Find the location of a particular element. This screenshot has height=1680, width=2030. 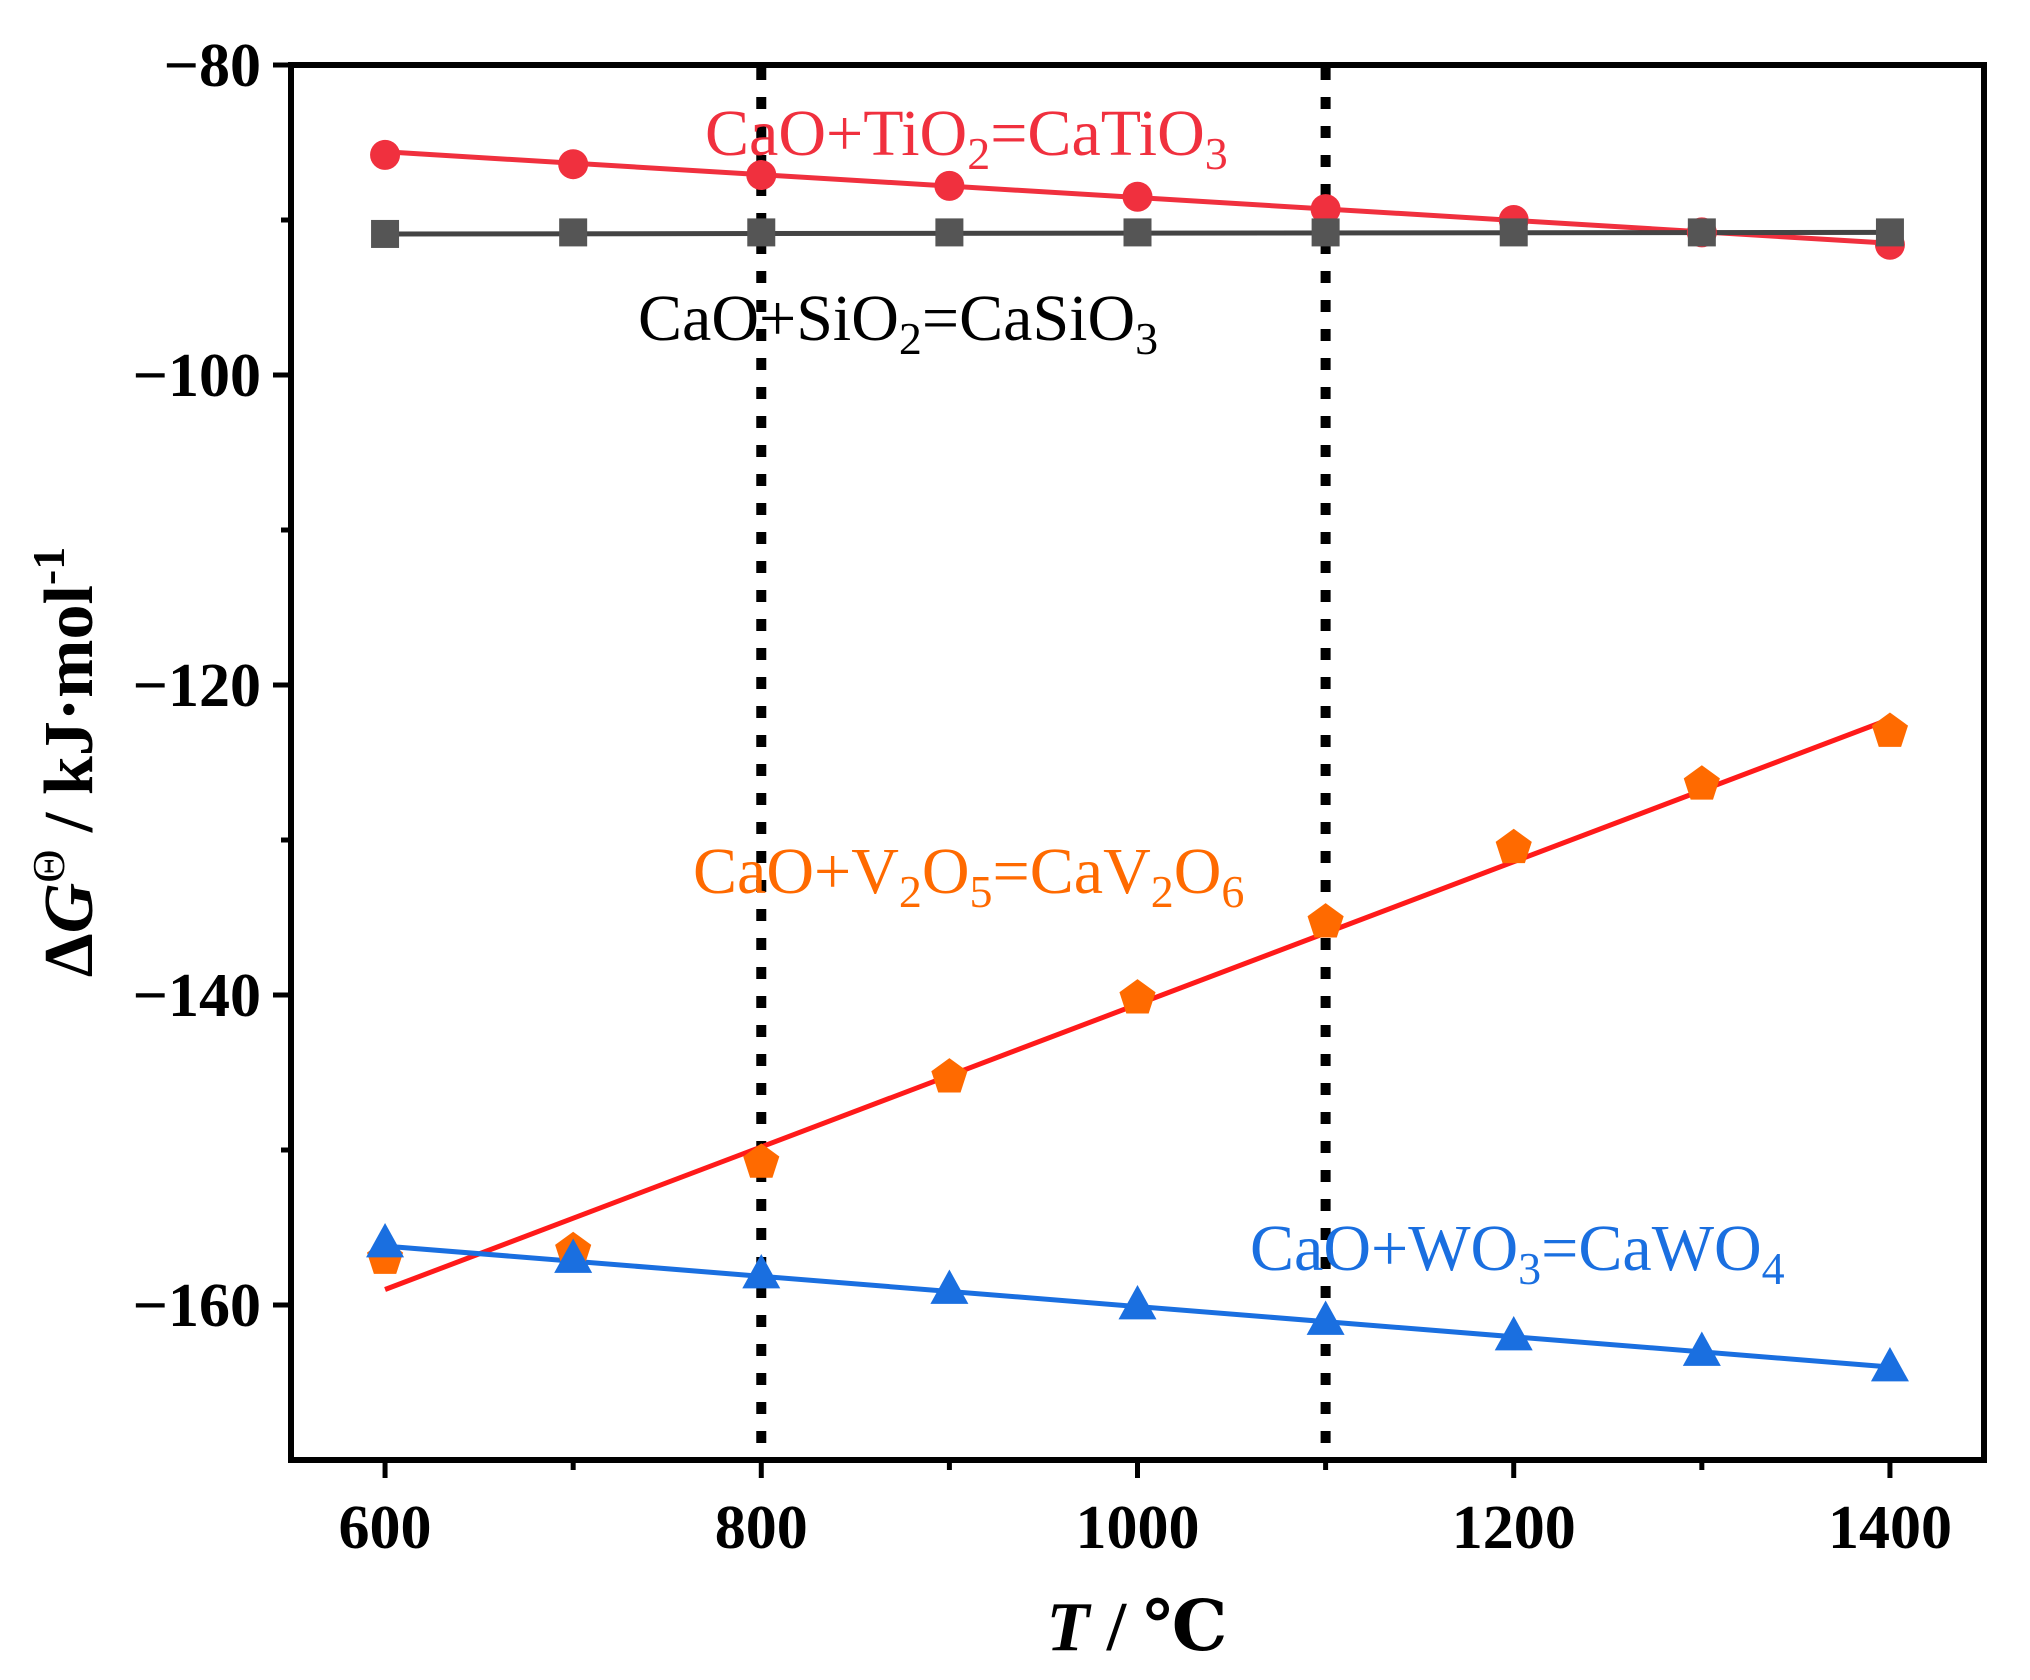

y-axis-unit-sup: -1 is located at coordinates (48, 566).